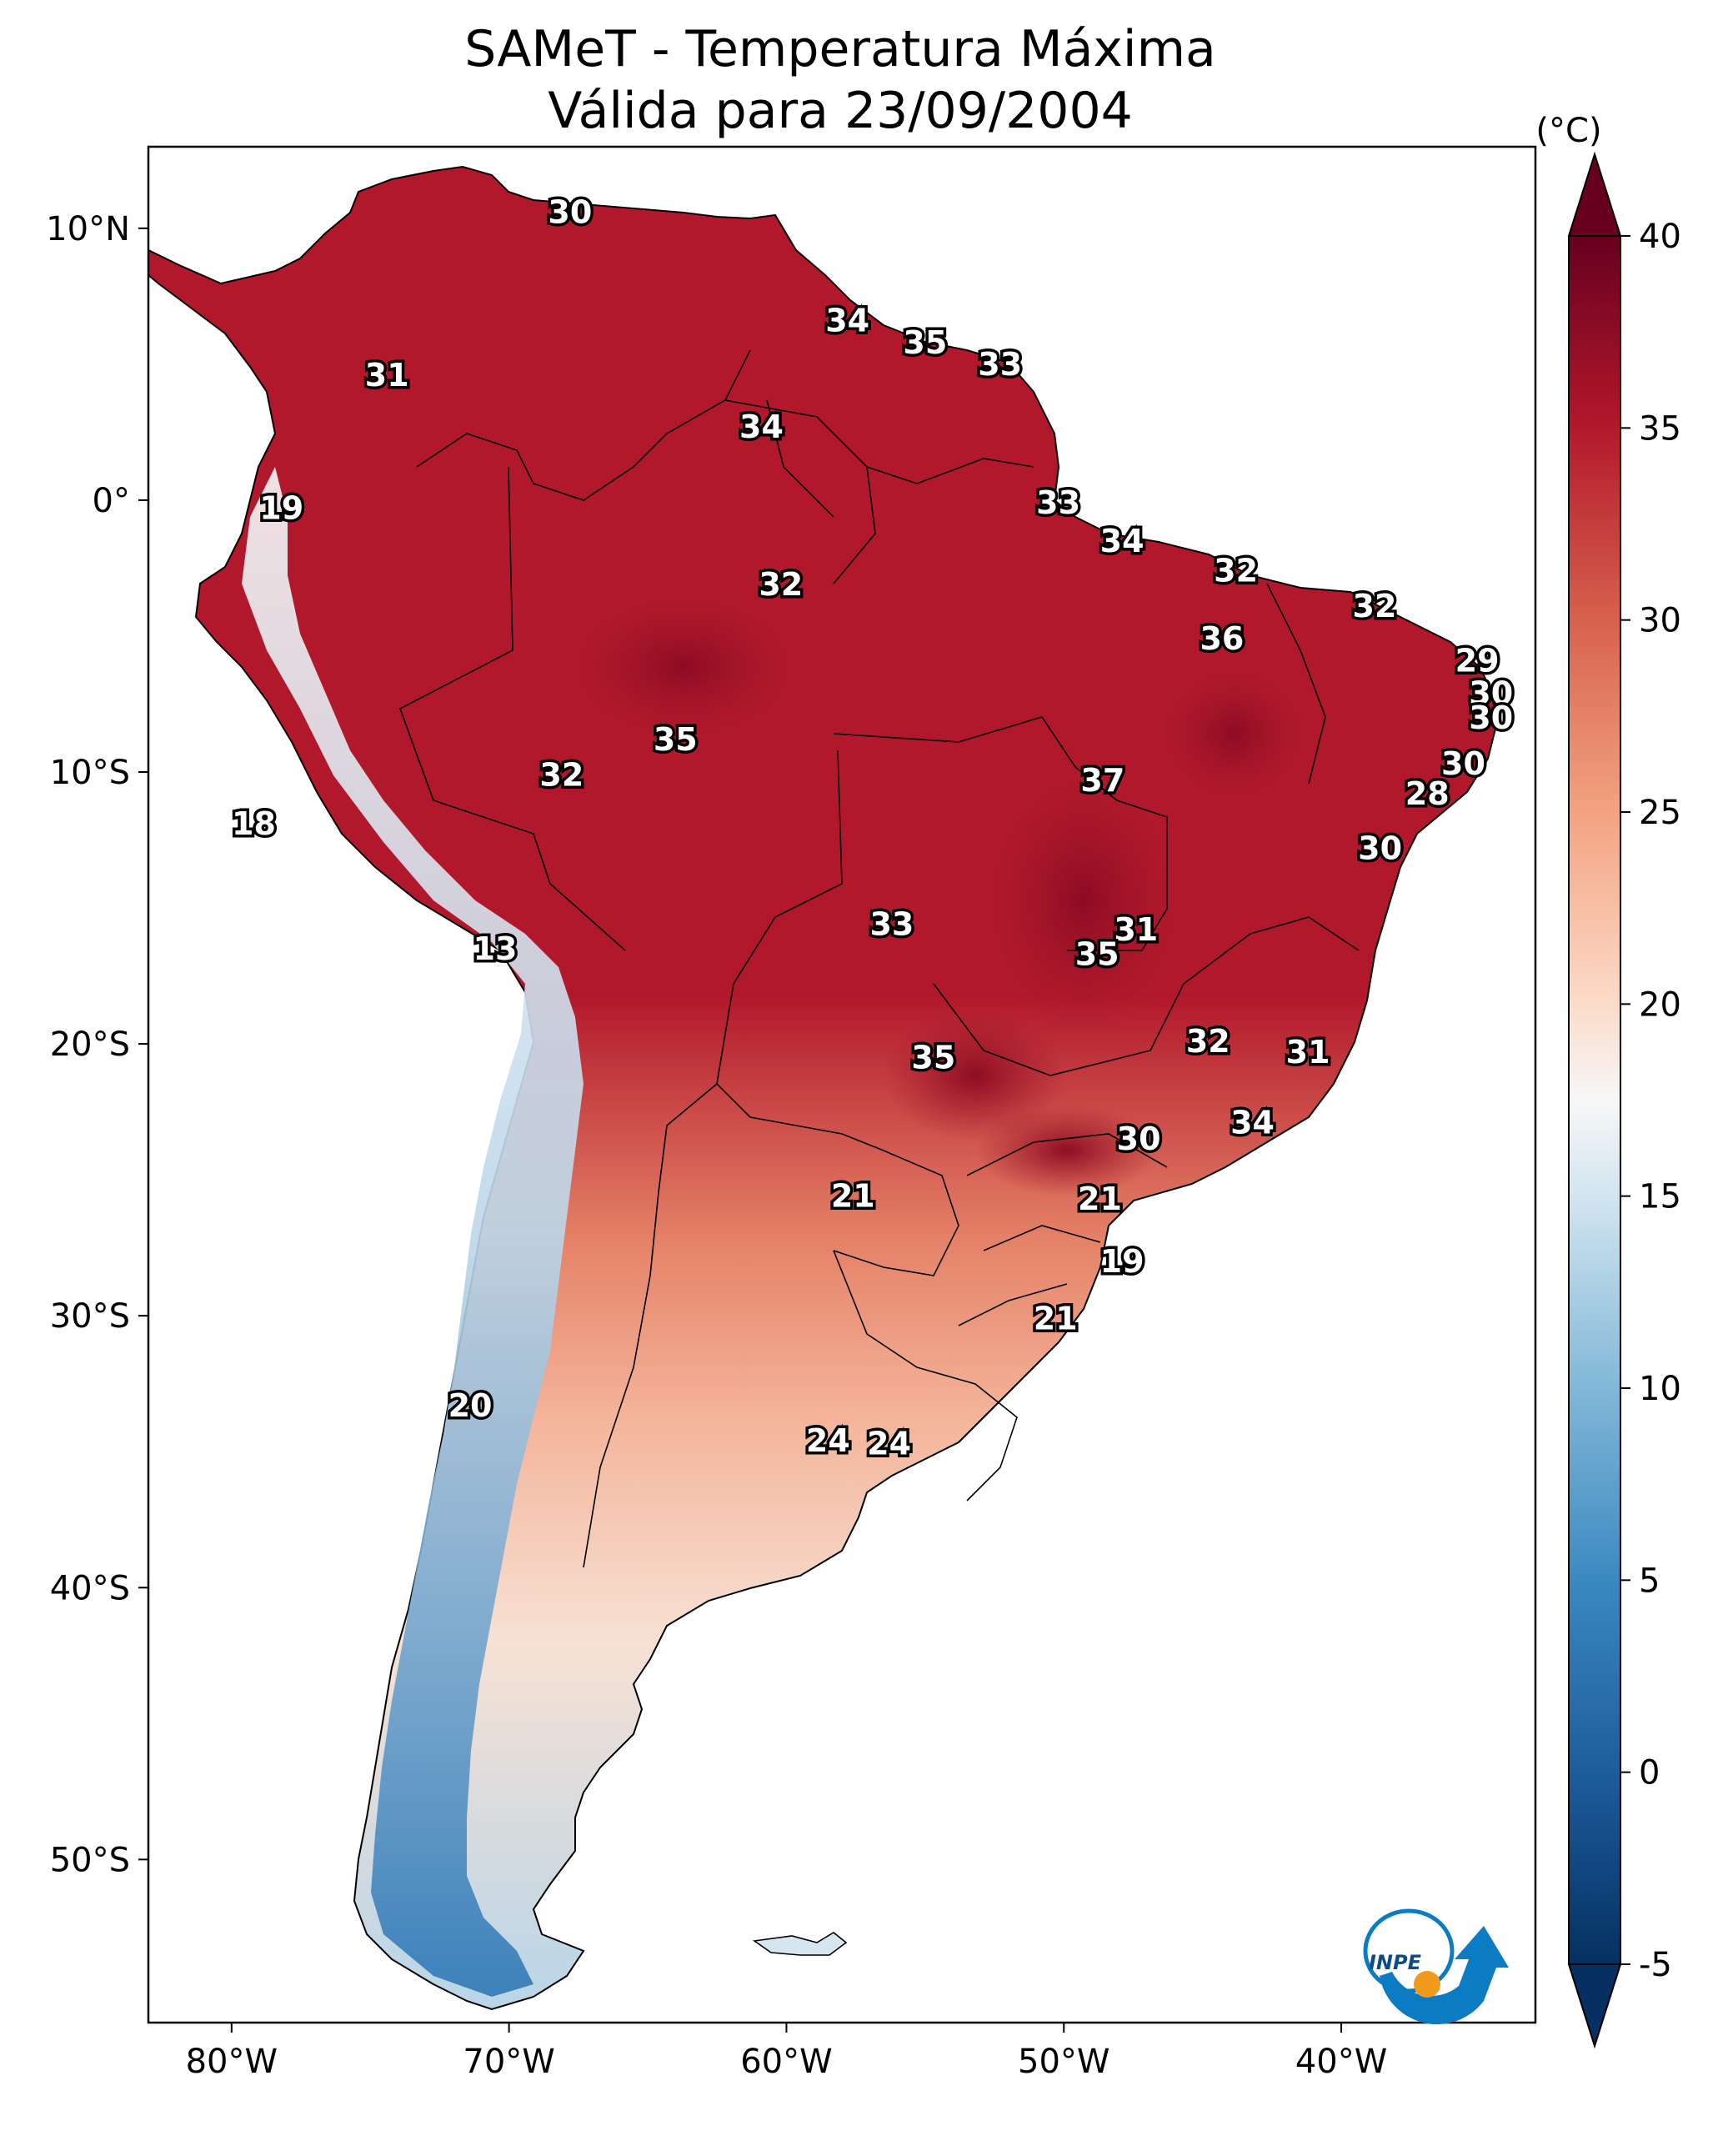 This screenshot has width=1723, height=2156. What do you see at coordinates (232, 2062) in the screenshot?
I see `lon-tick-label: 80°W` at bounding box center [232, 2062].